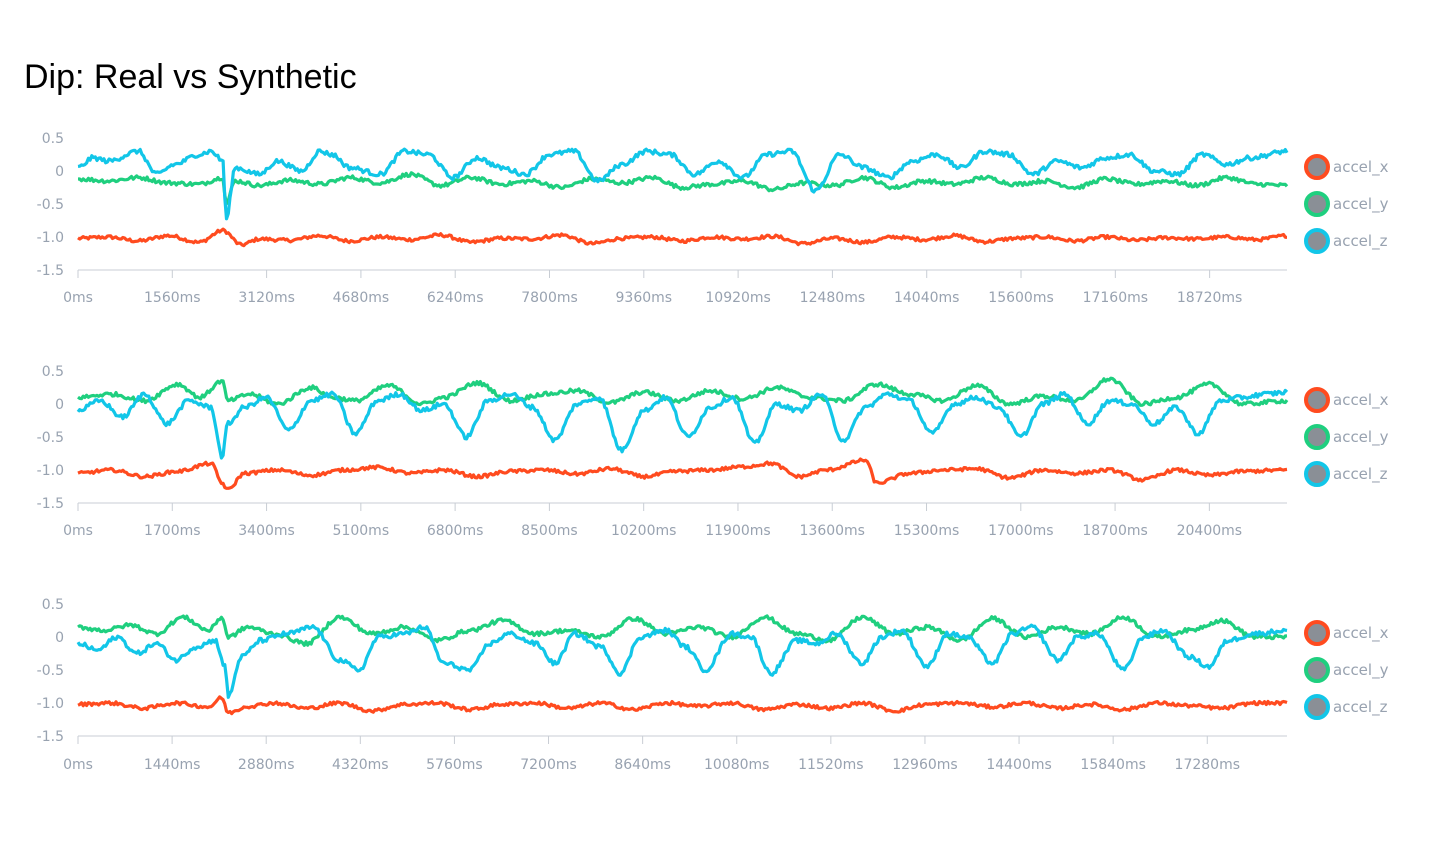 Image resolution: width=1440 pixels, height=858 pixels. I want to click on x-tick-label: 3400ms, so click(266, 531).